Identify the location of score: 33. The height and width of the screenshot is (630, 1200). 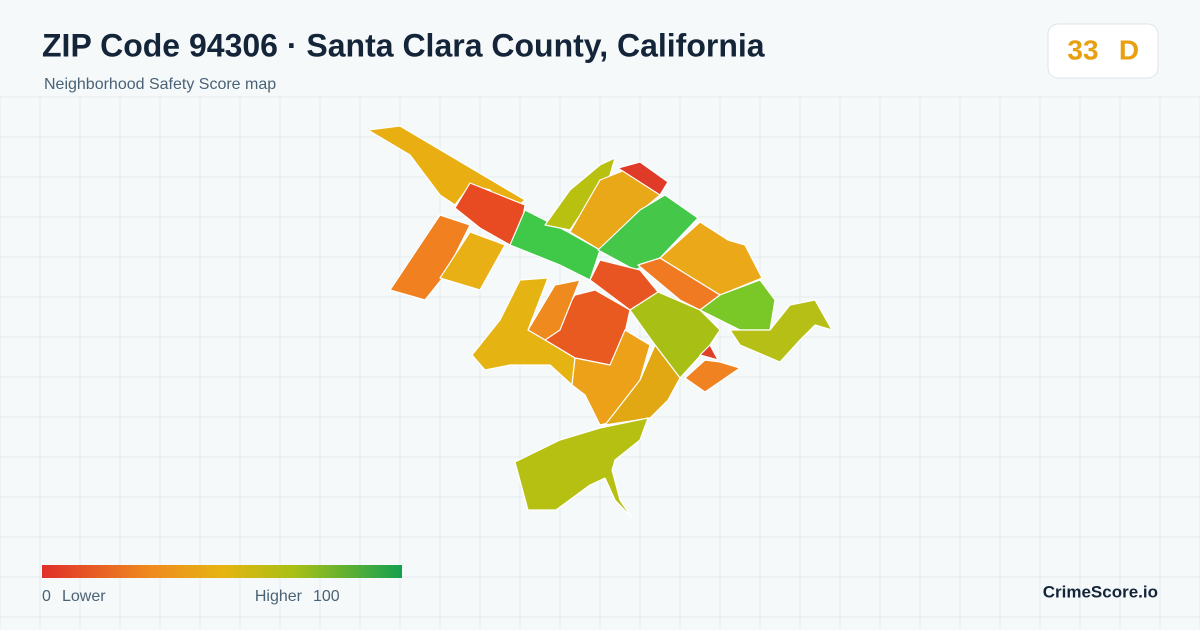
(1082, 49).